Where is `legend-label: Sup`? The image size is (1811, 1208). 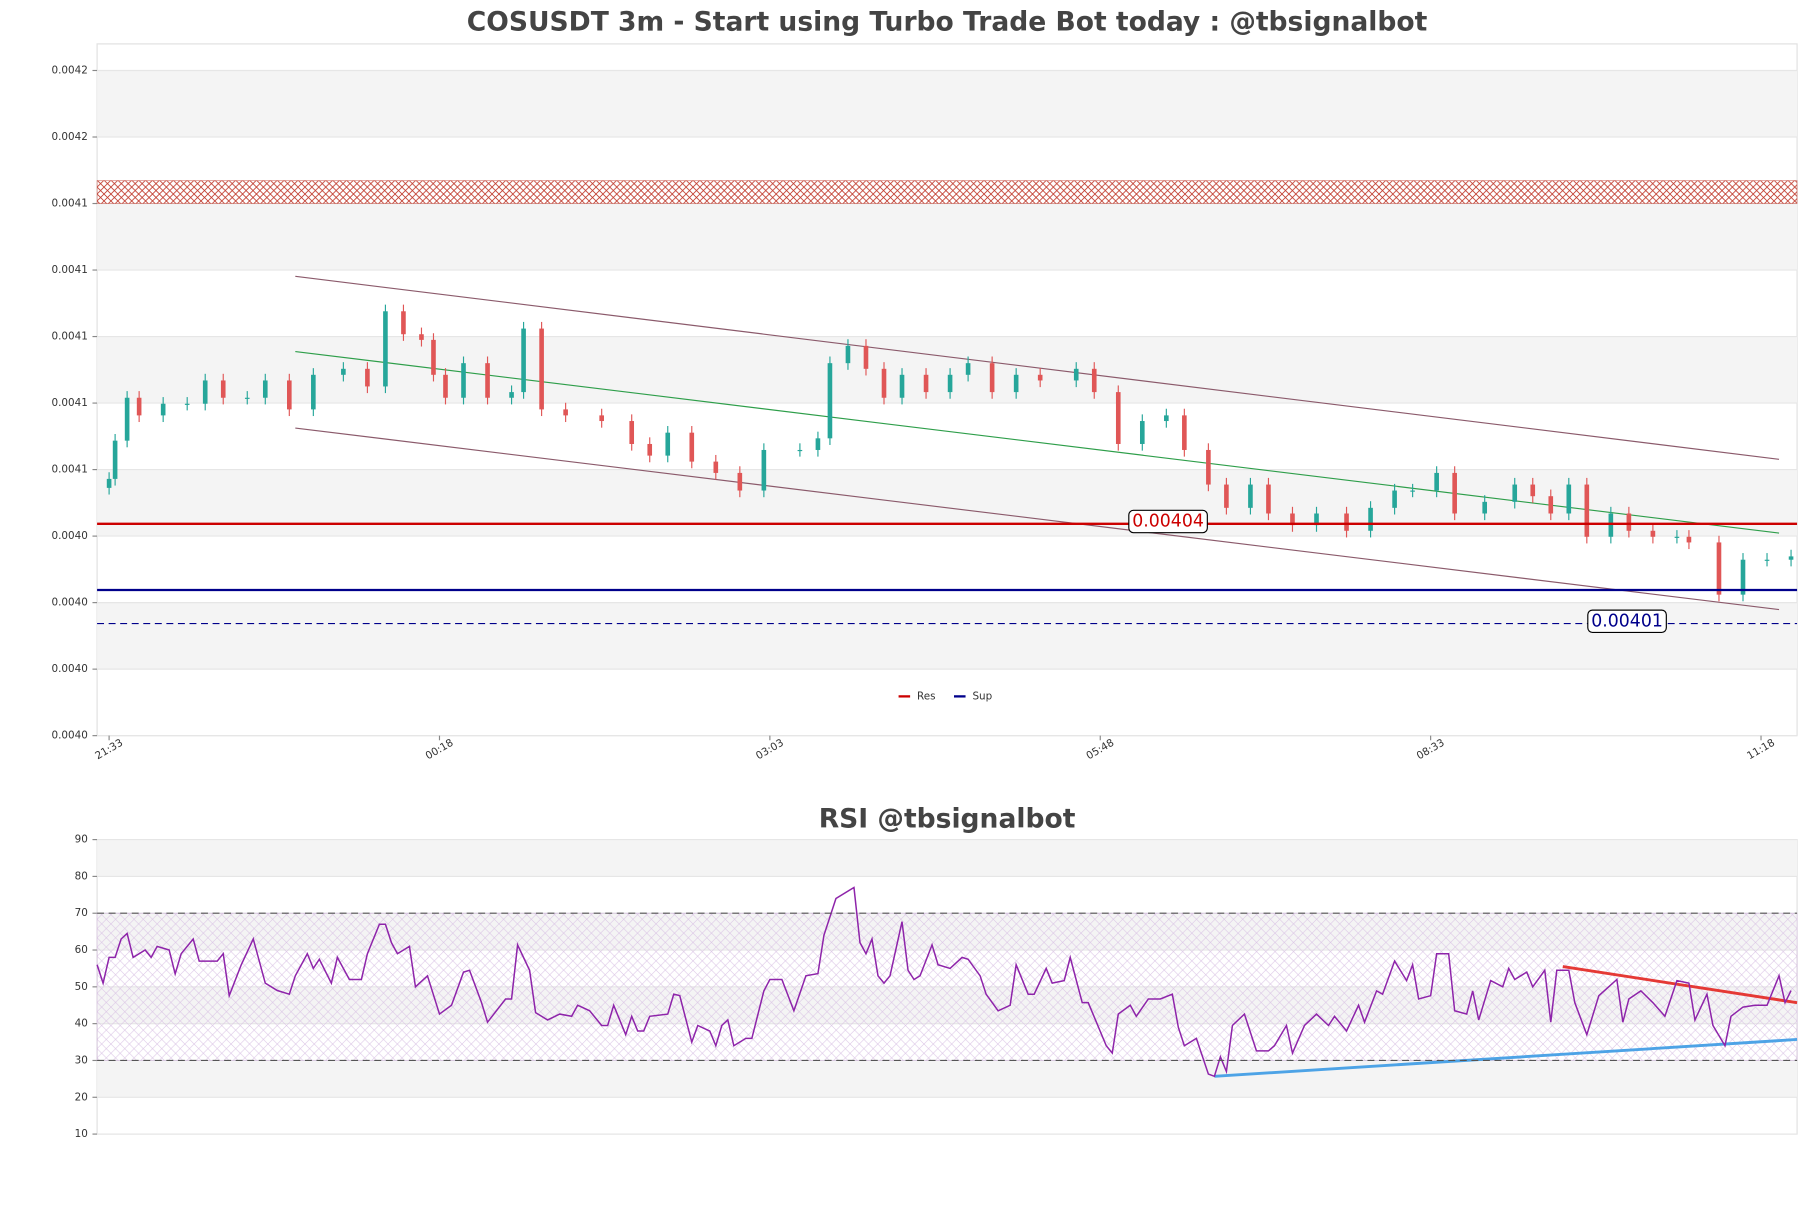
legend-label: Sup is located at coordinates (982, 696).